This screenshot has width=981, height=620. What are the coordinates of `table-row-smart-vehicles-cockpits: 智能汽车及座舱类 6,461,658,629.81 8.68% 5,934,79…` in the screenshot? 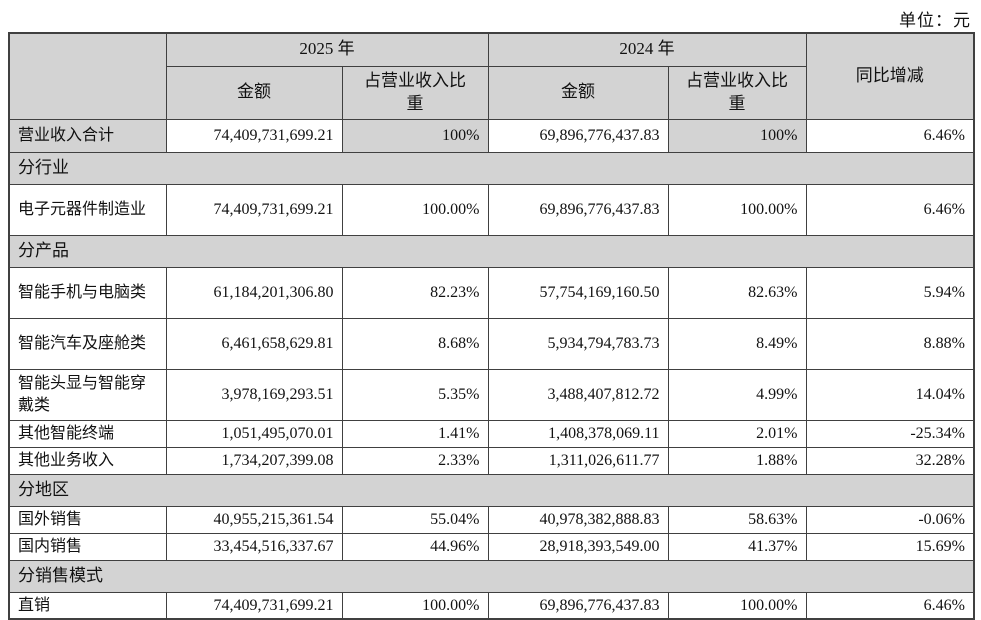 It's located at (491, 343).